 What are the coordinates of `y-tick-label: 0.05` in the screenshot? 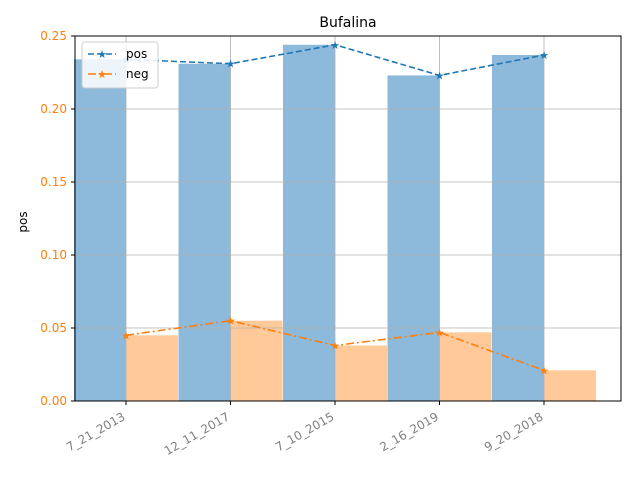 It's located at (53, 328).